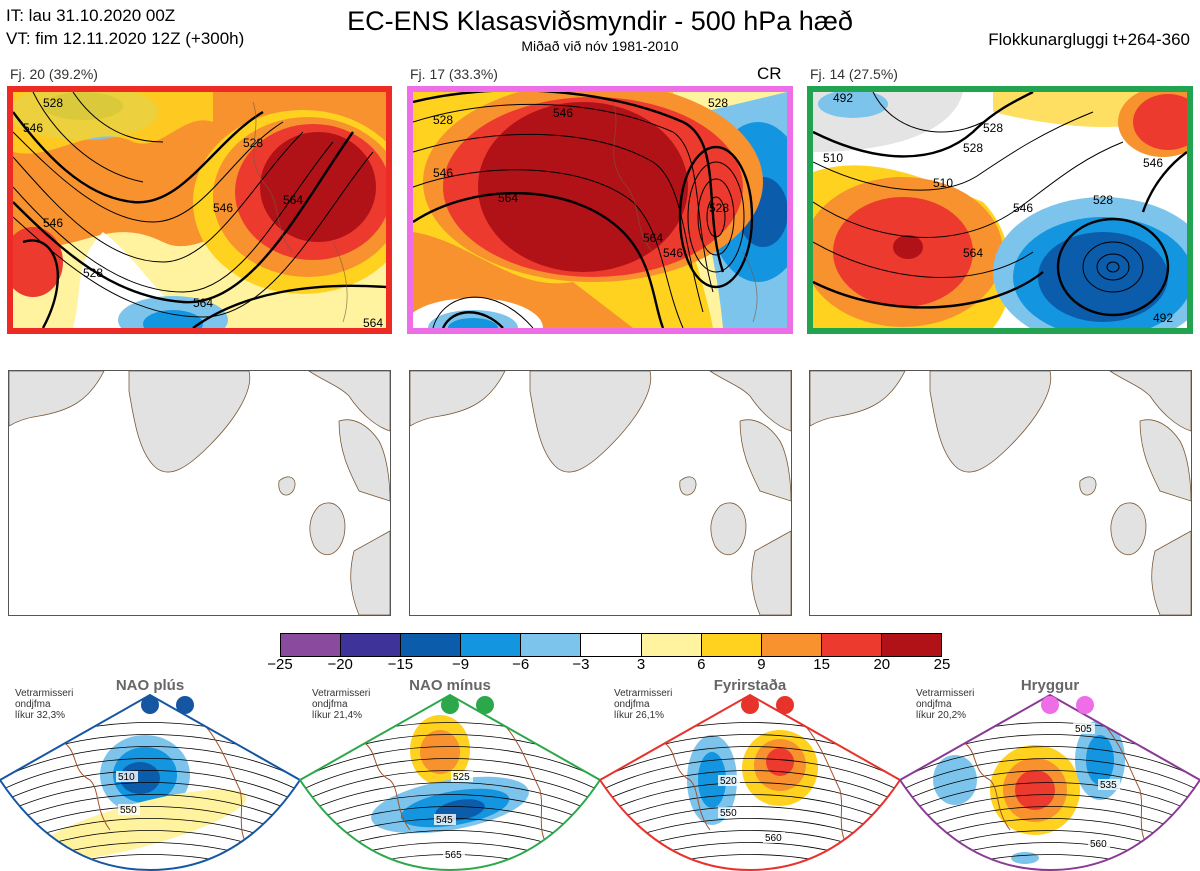 Image resolution: width=1200 pixels, height=871 pixels. I want to click on contour-label: 545, so click(444, 820).